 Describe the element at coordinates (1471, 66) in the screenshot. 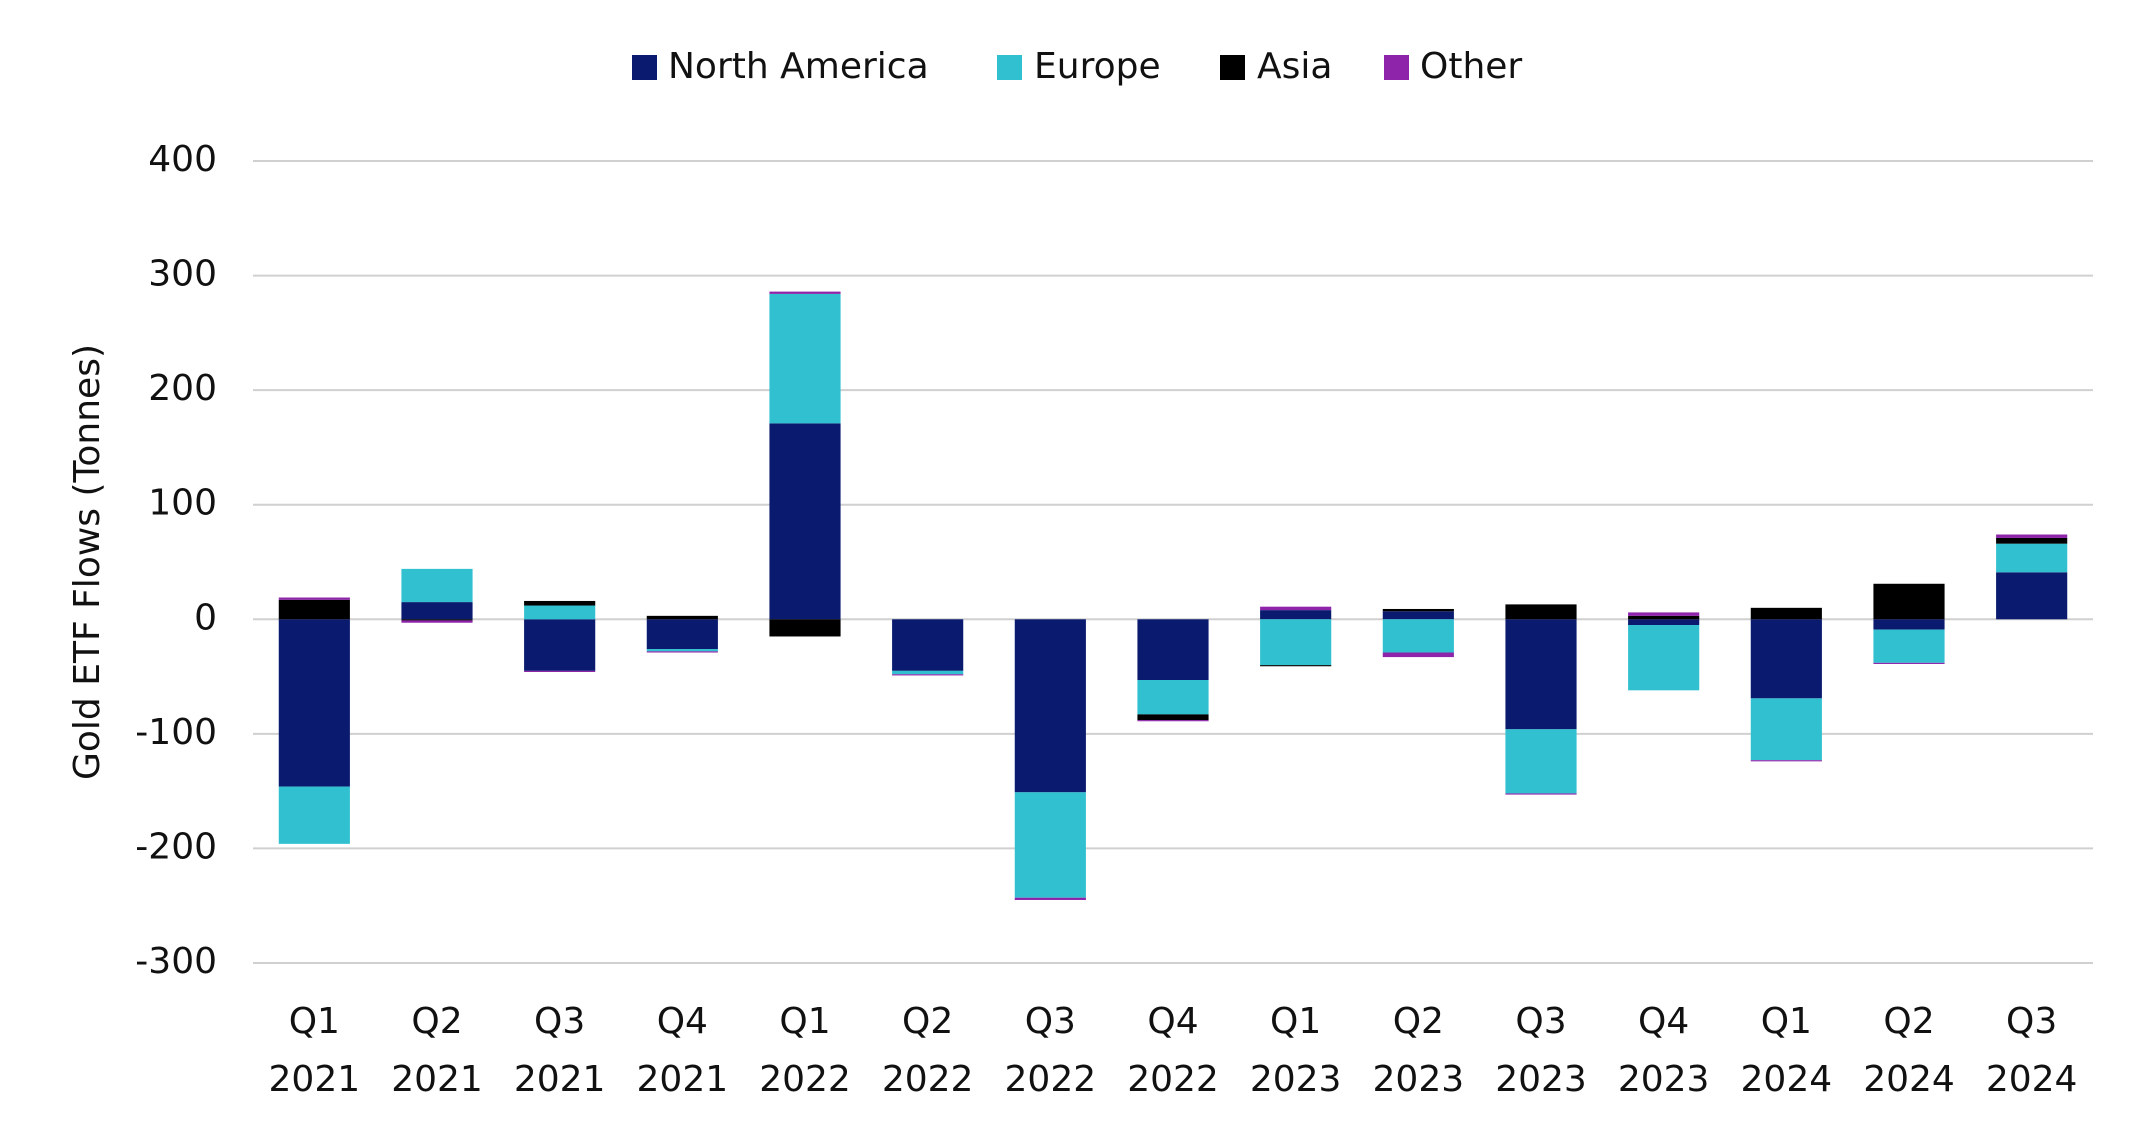

I see `legend-label: Other` at that location.